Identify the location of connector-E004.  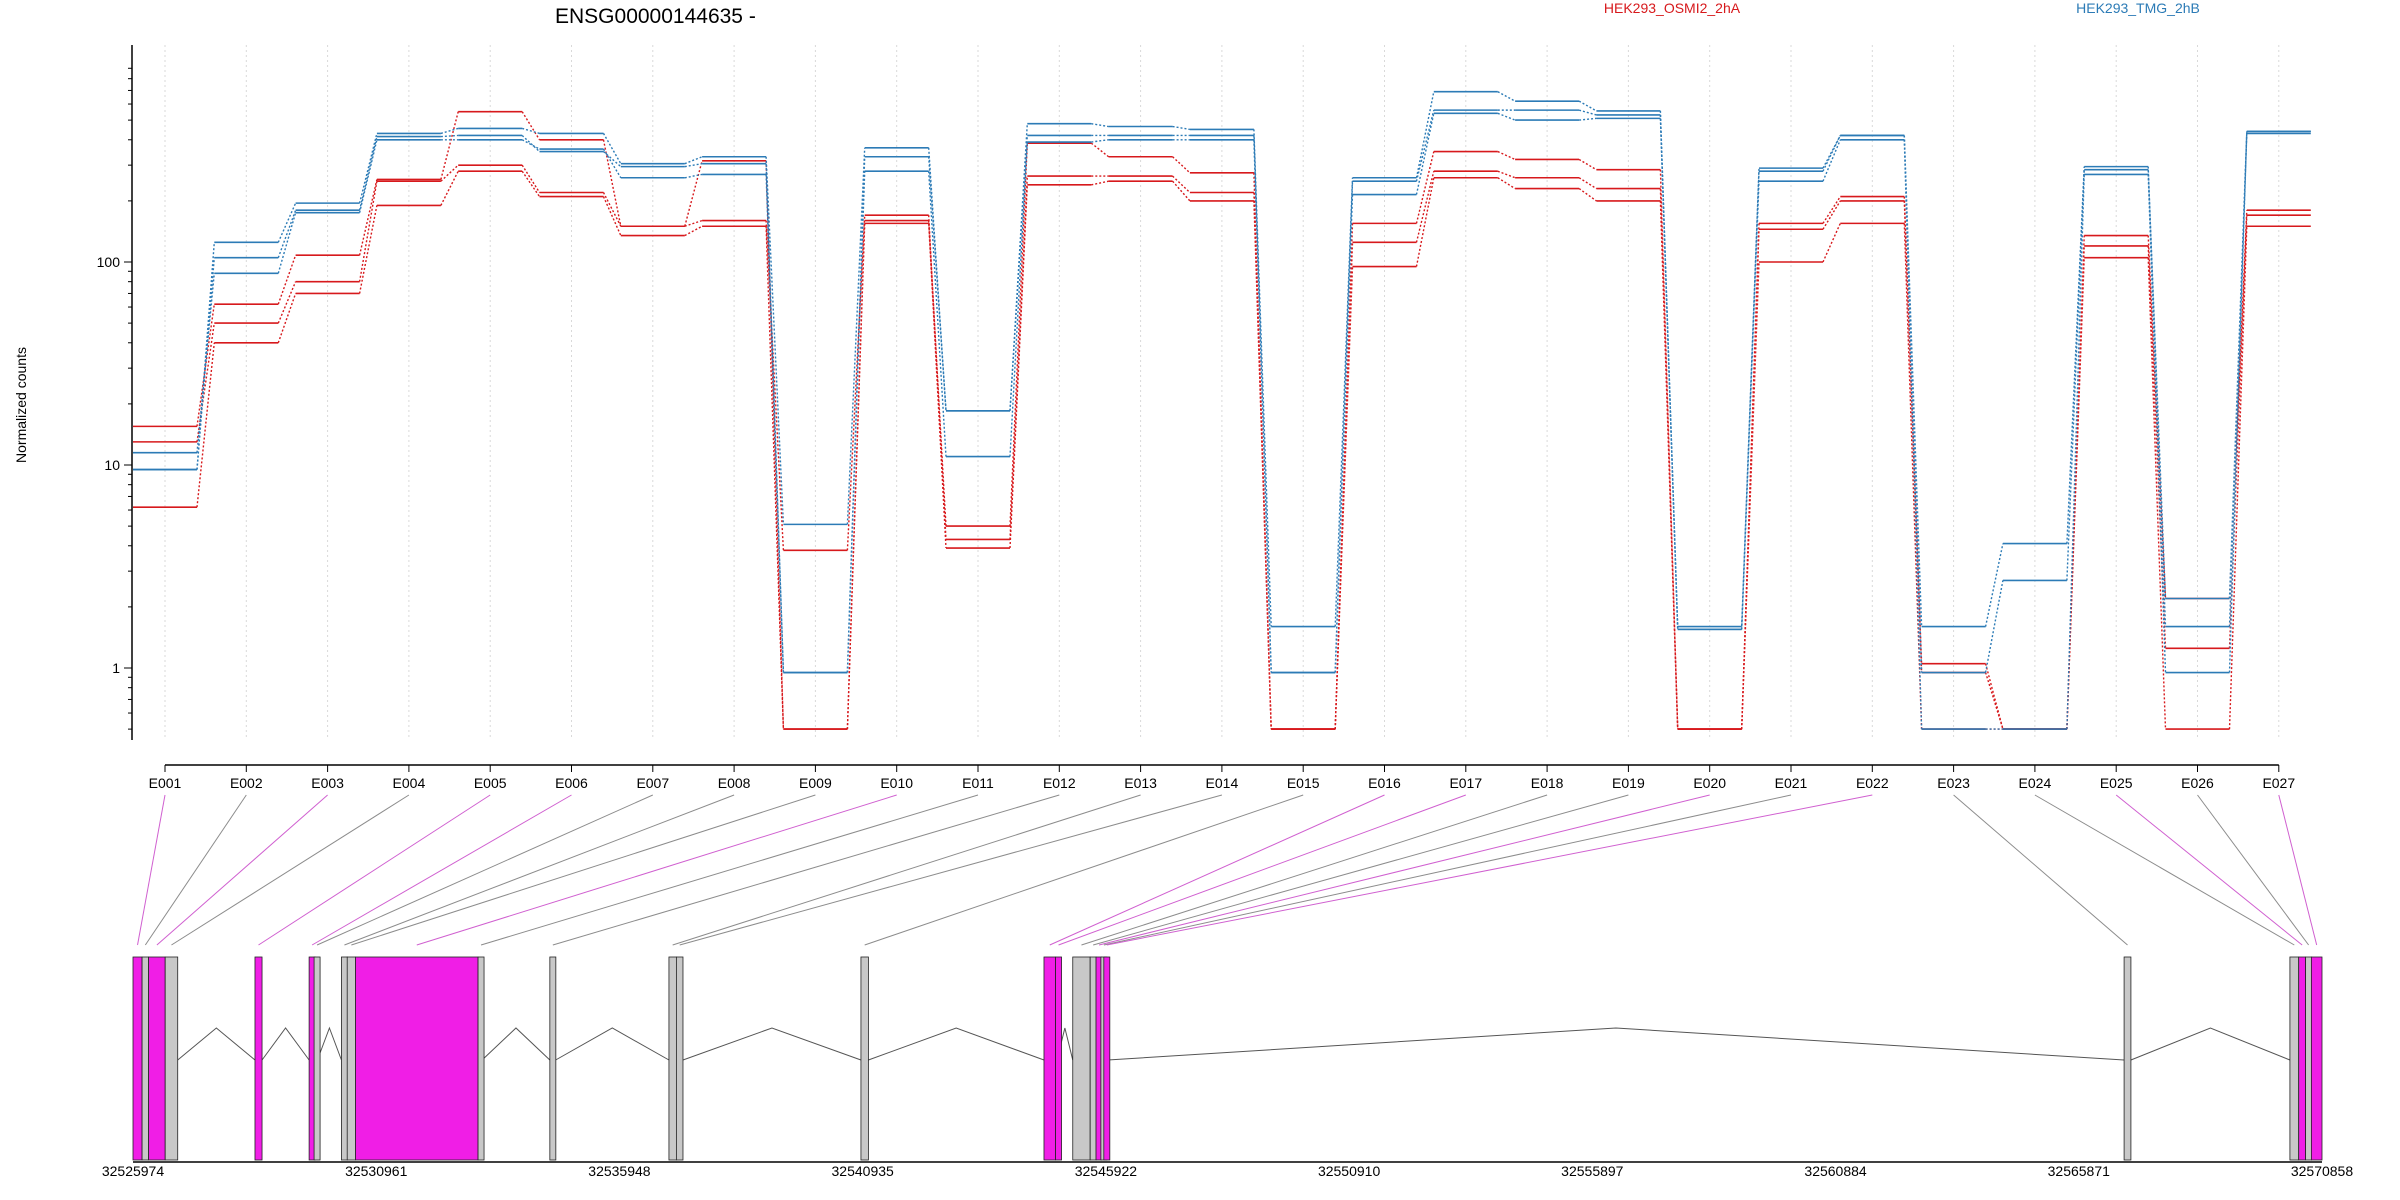
(290, 870).